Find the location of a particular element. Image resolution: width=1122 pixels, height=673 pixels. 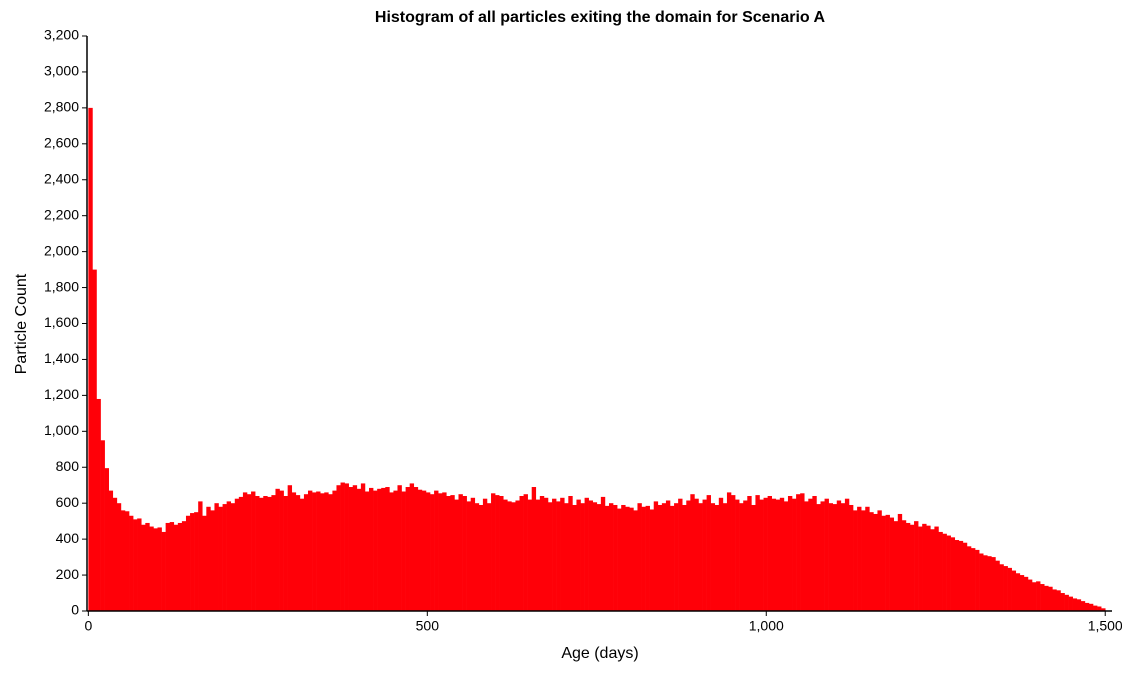

x-tick-label: 1,000 is located at coordinates (766, 626).